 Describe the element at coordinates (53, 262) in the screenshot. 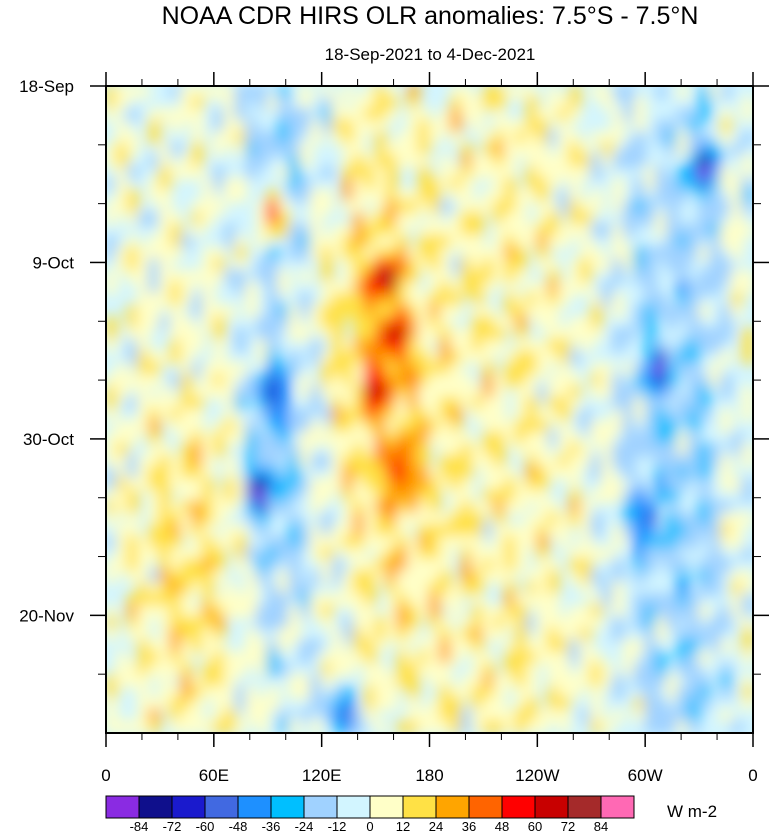

I see `y-tick-label: 9-Oct` at that location.